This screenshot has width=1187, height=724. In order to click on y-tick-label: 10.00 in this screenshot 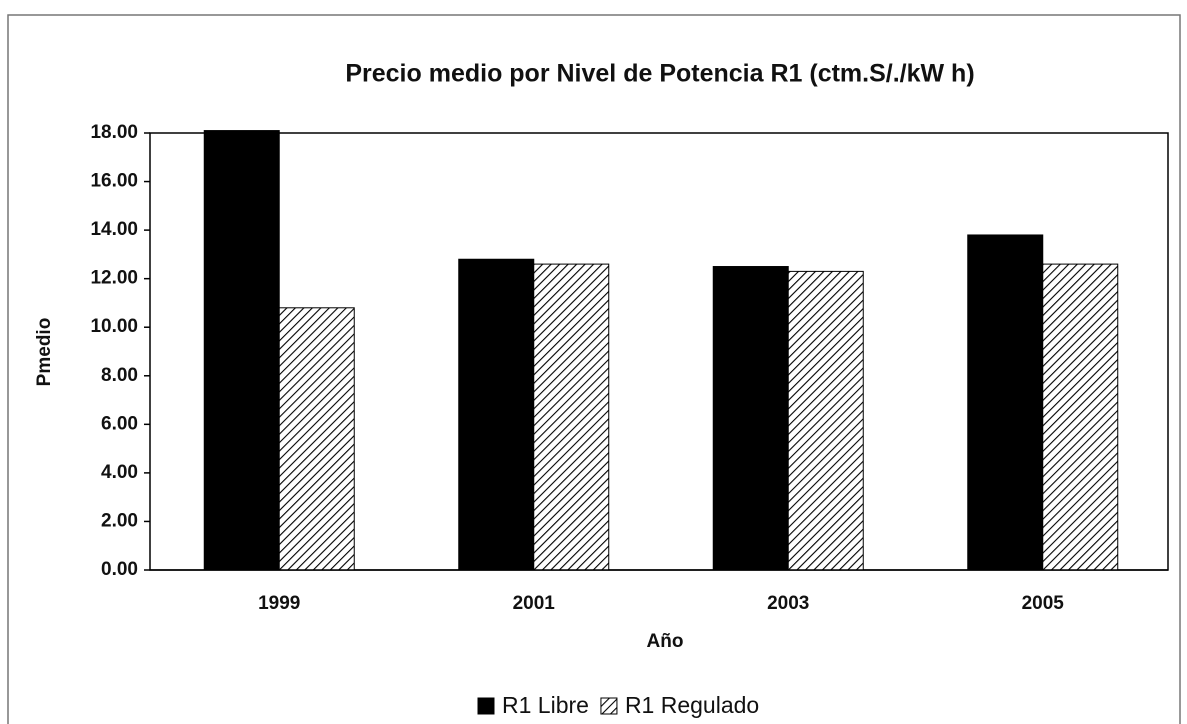, I will do `click(114, 326)`.